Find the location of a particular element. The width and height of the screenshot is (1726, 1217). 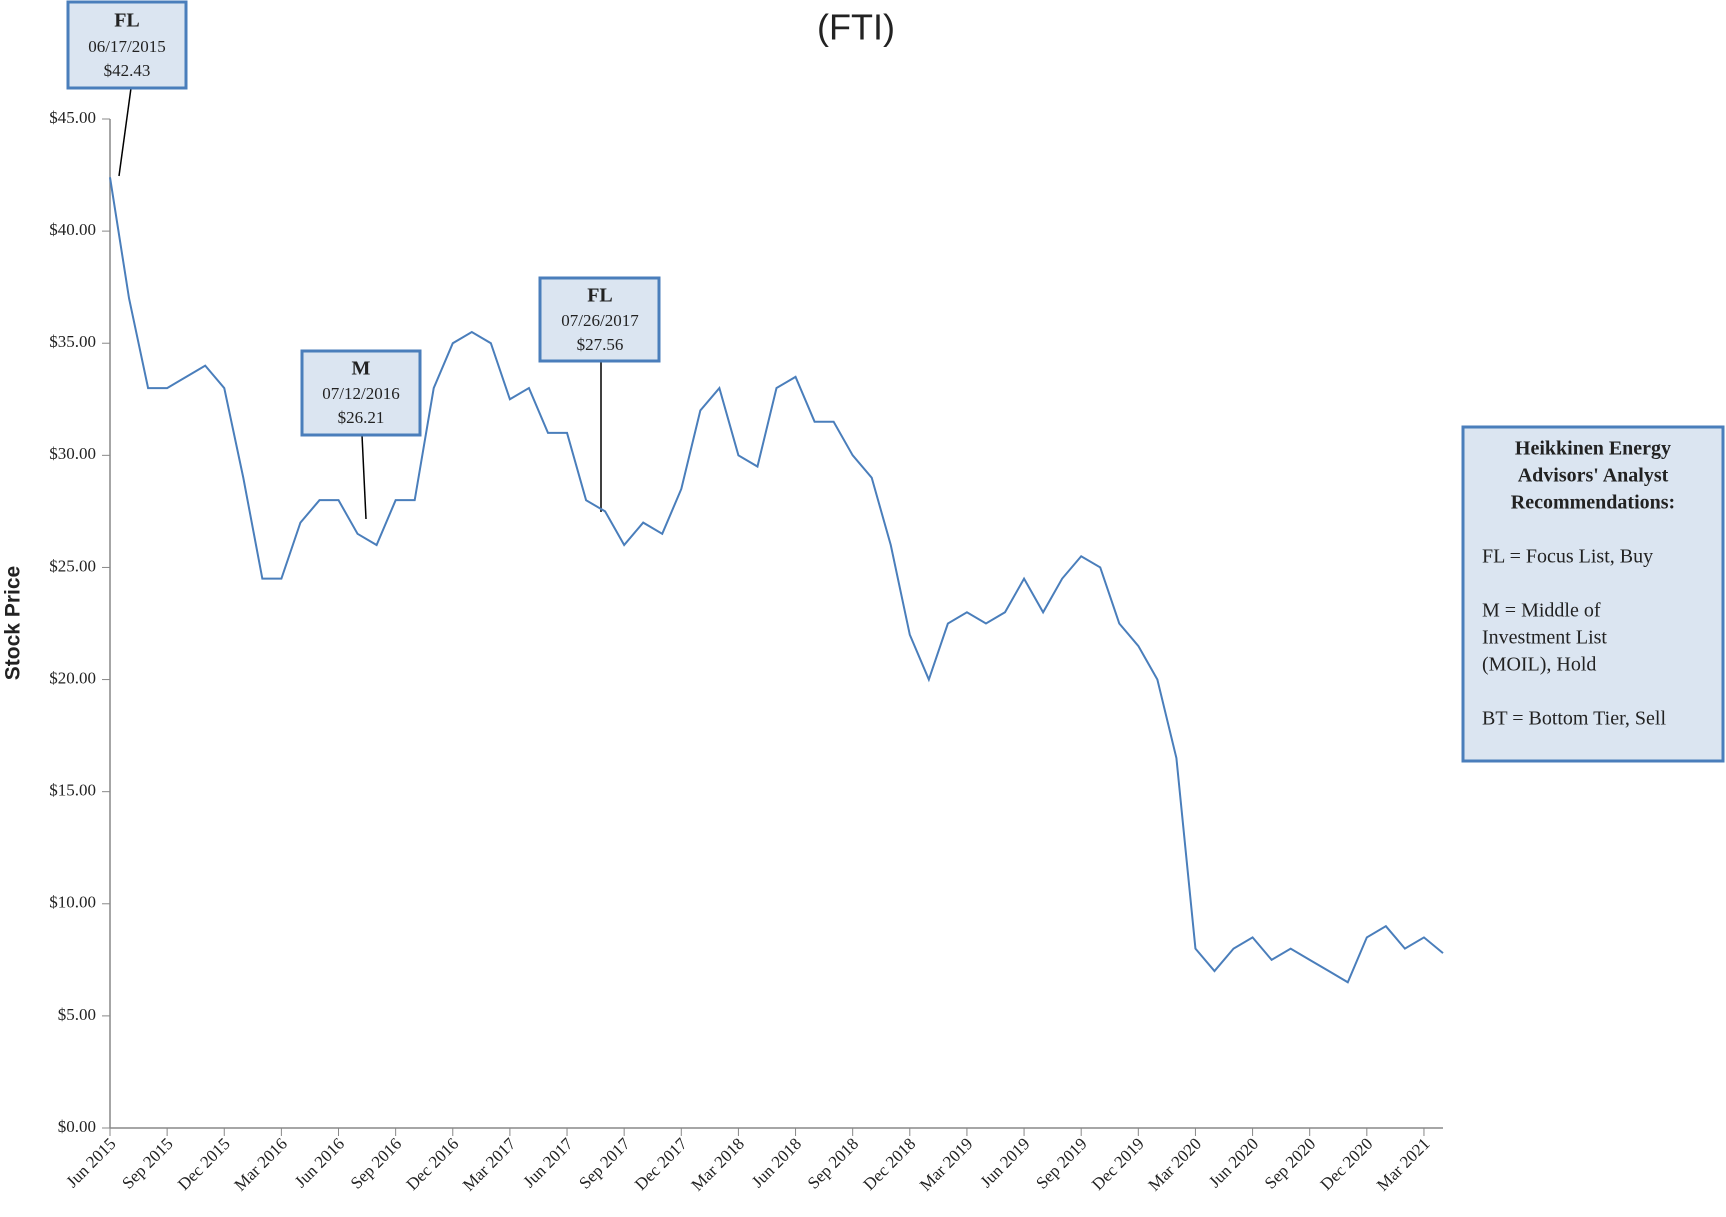

x-tick-label: Jun 2016 is located at coordinates (319, 1162).